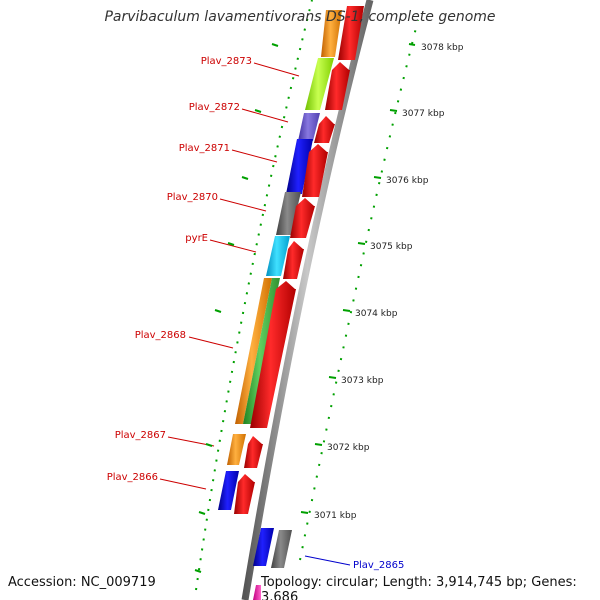 This screenshot has height=600, width=600. I want to click on cds-arrow-pyrE, so click(293, 260).